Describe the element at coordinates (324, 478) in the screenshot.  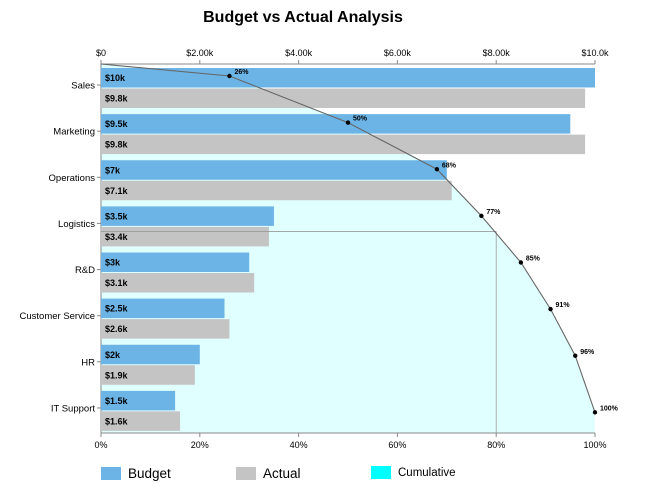
I see `legend: Budget Actual Cumulative` at that location.